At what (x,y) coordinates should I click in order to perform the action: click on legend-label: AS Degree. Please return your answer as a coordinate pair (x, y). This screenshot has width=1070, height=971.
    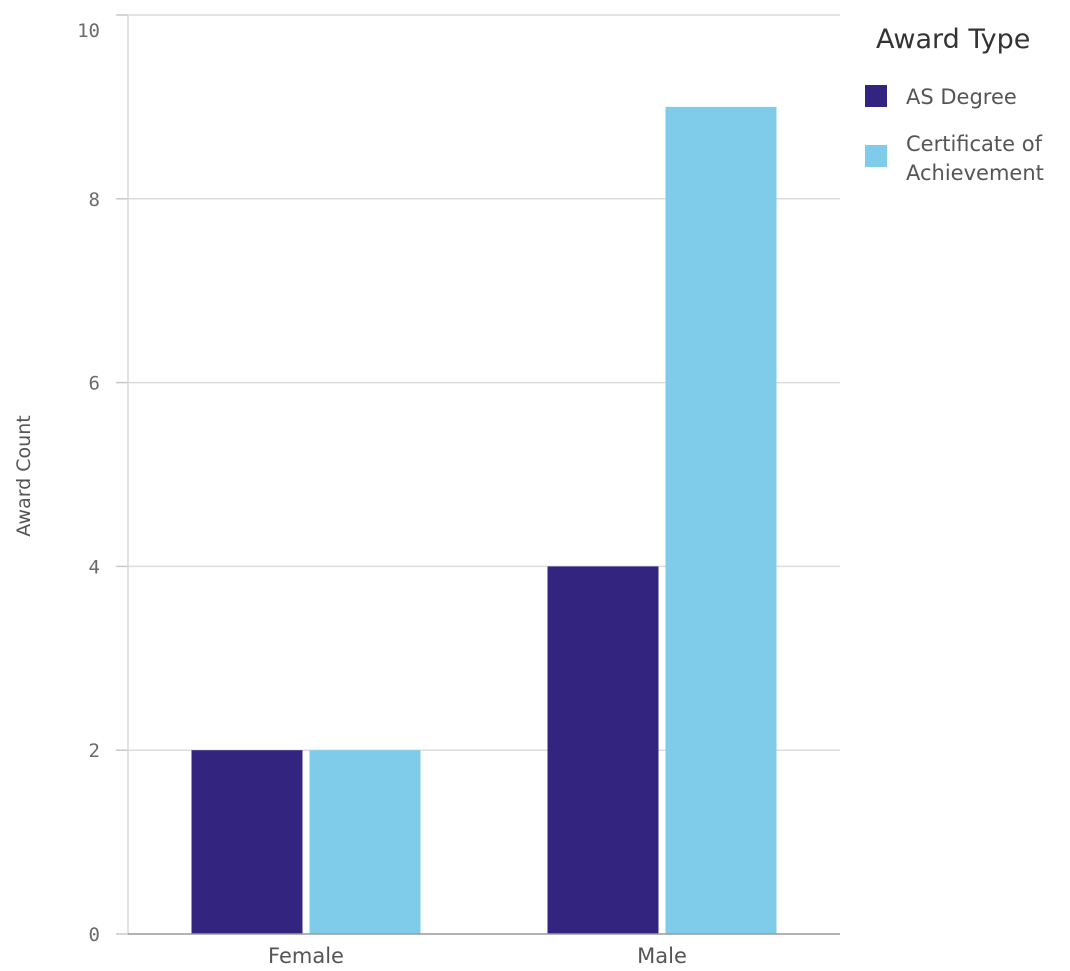
    Looking at the image, I should click on (961, 97).